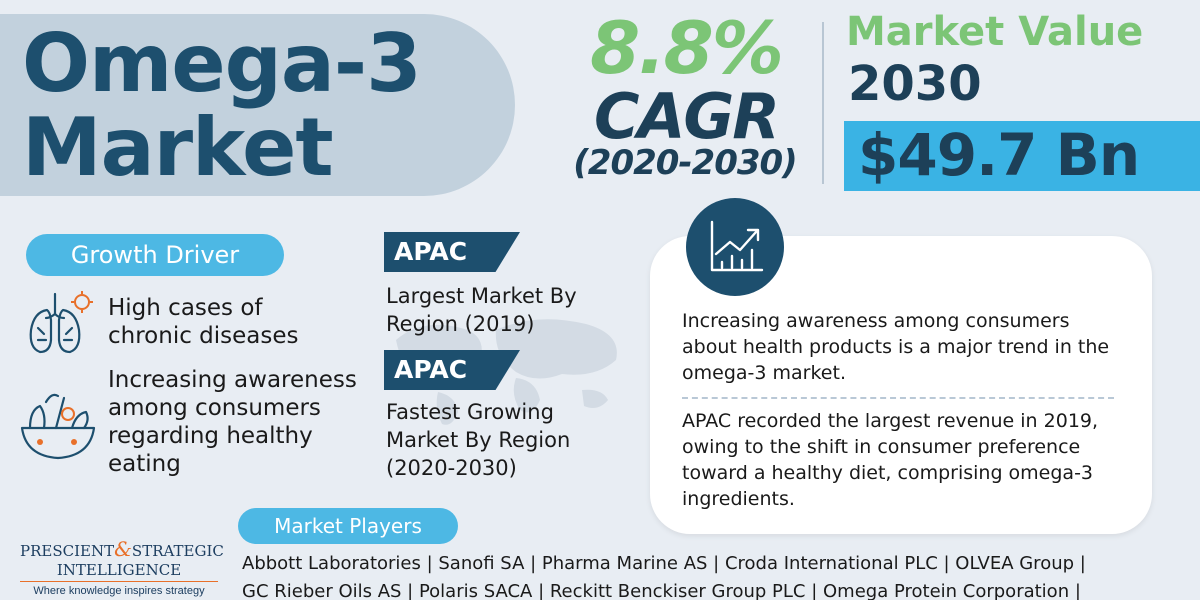 The width and height of the screenshot is (1200, 600). What do you see at coordinates (155, 255) in the screenshot?
I see `growth-driver-pill: Growth Driver` at bounding box center [155, 255].